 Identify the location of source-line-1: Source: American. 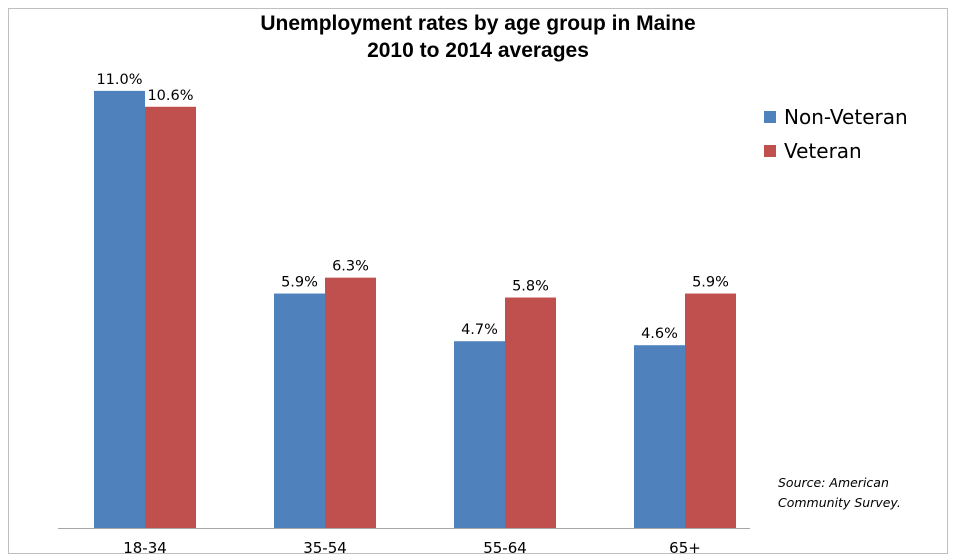
(833, 482).